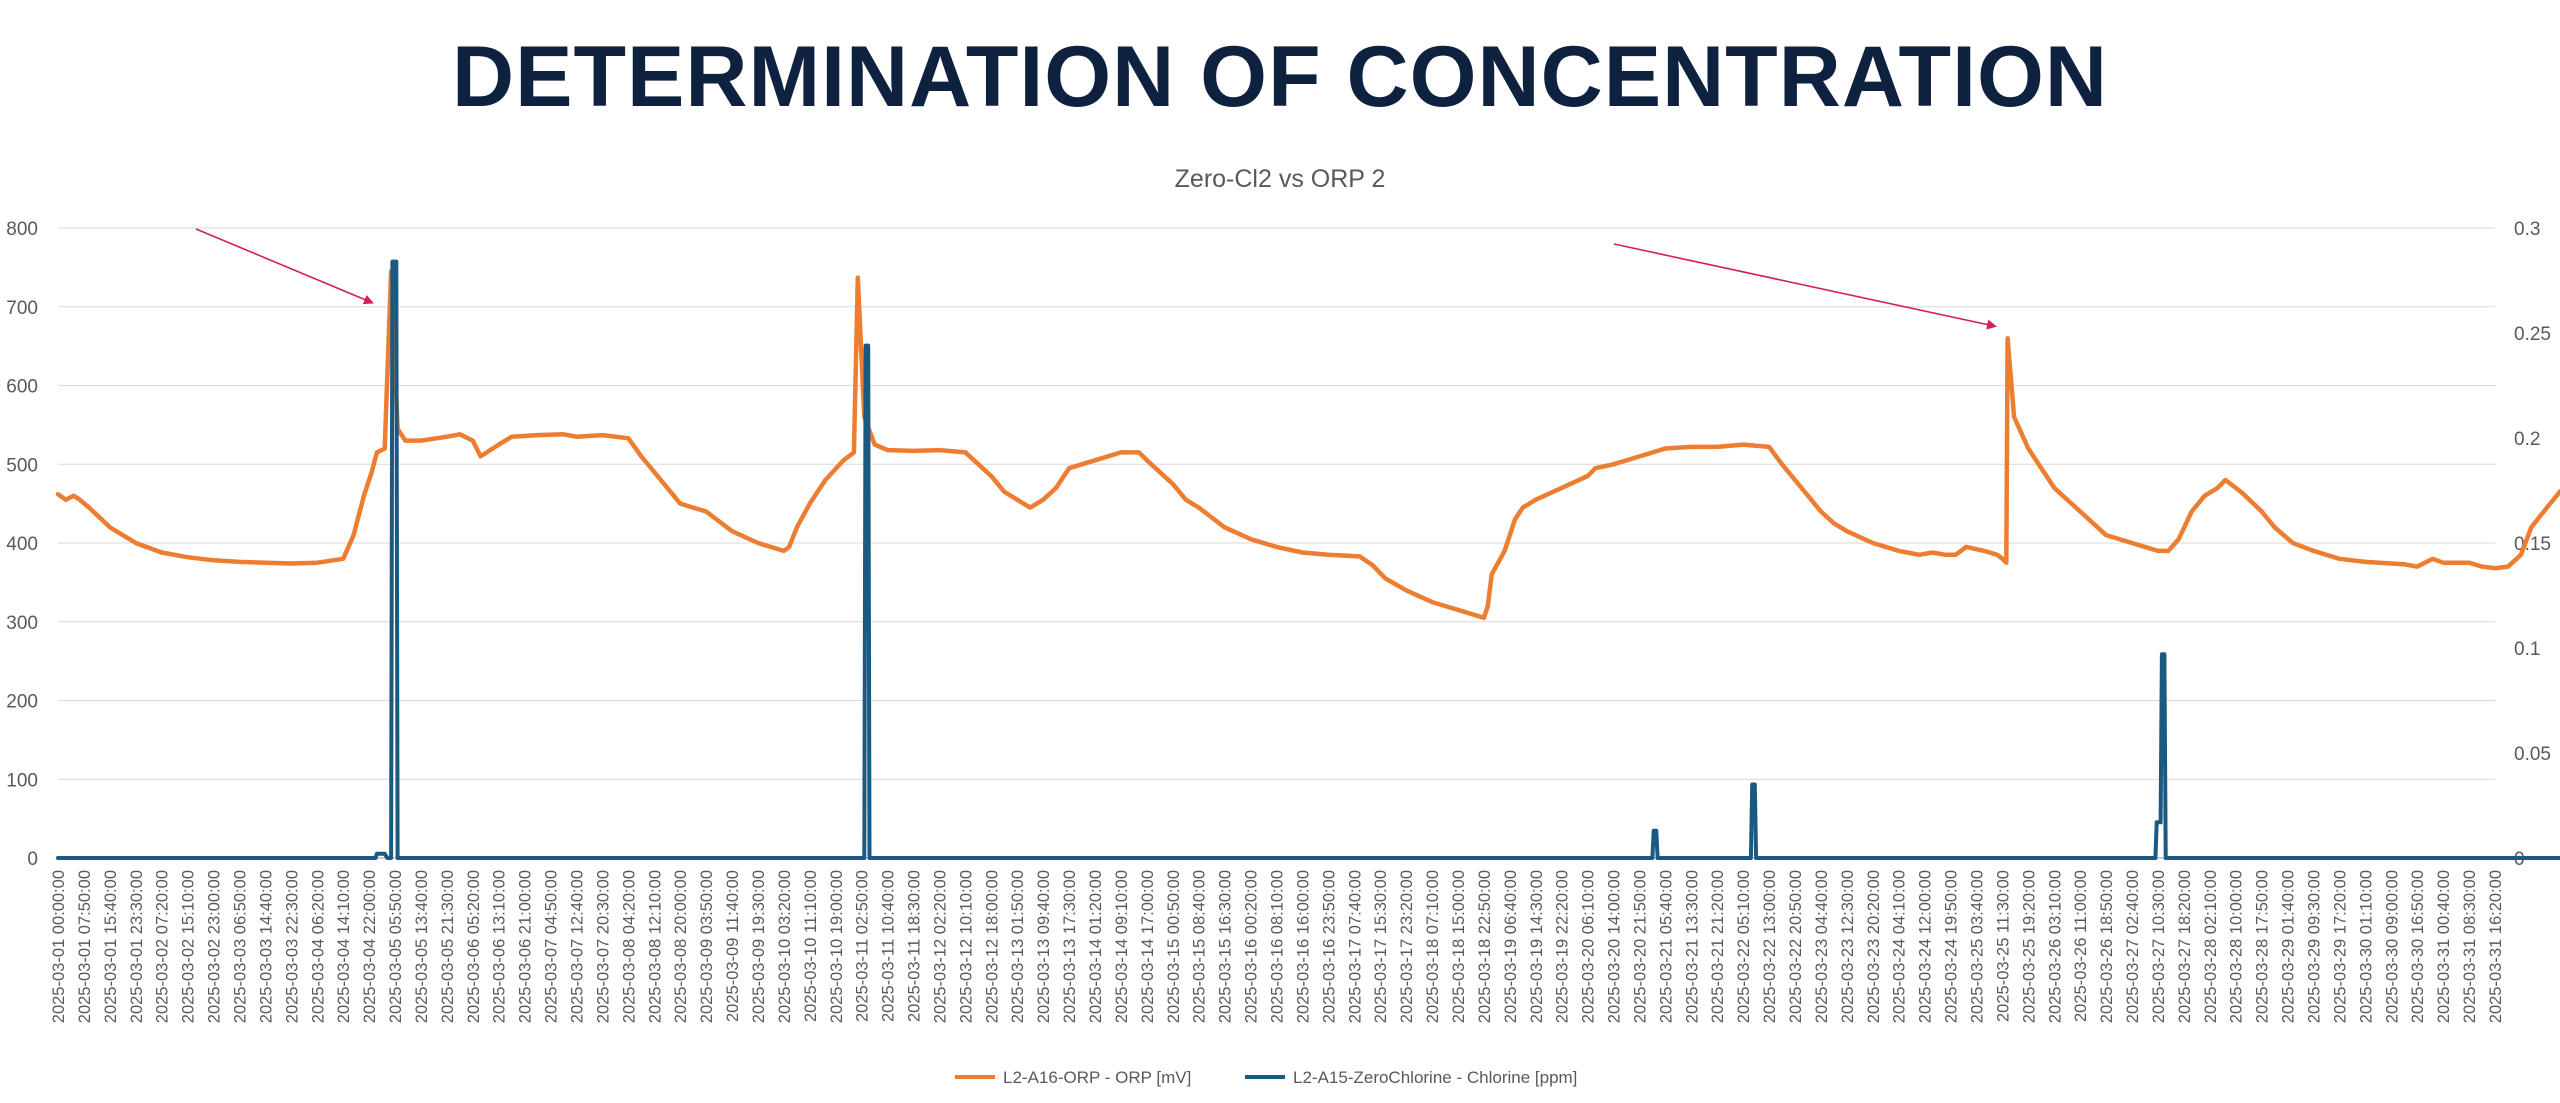  I want to click on x-axis-tick-label: 2025-03-28 17:50:00, so click(2263, 946).